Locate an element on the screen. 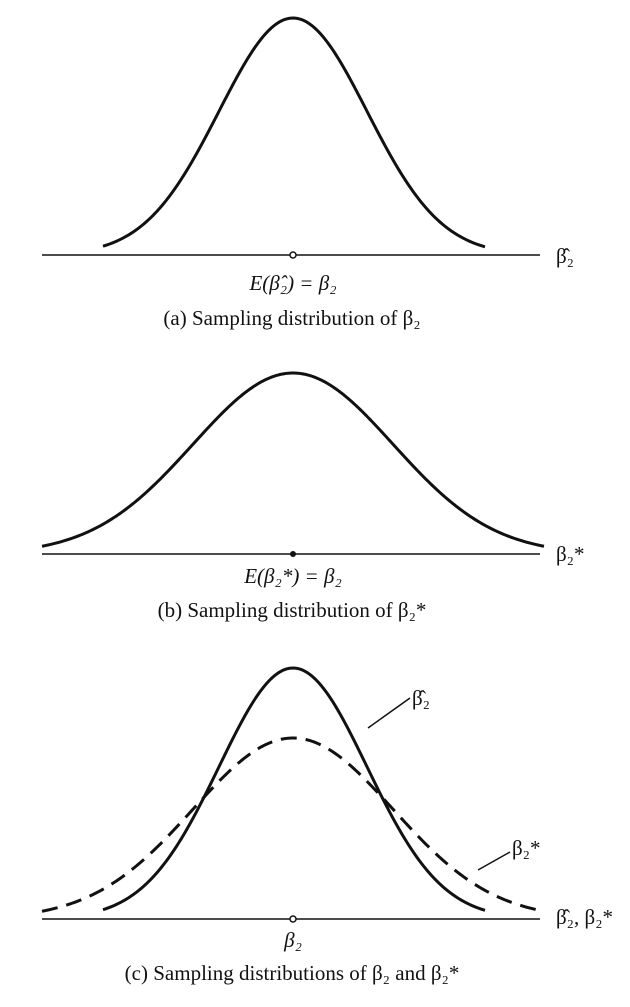 The width and height of the screenshot is (630, 1007). caption: (b) Sampling distribution of β₂* is located at coordinates (292, 610).